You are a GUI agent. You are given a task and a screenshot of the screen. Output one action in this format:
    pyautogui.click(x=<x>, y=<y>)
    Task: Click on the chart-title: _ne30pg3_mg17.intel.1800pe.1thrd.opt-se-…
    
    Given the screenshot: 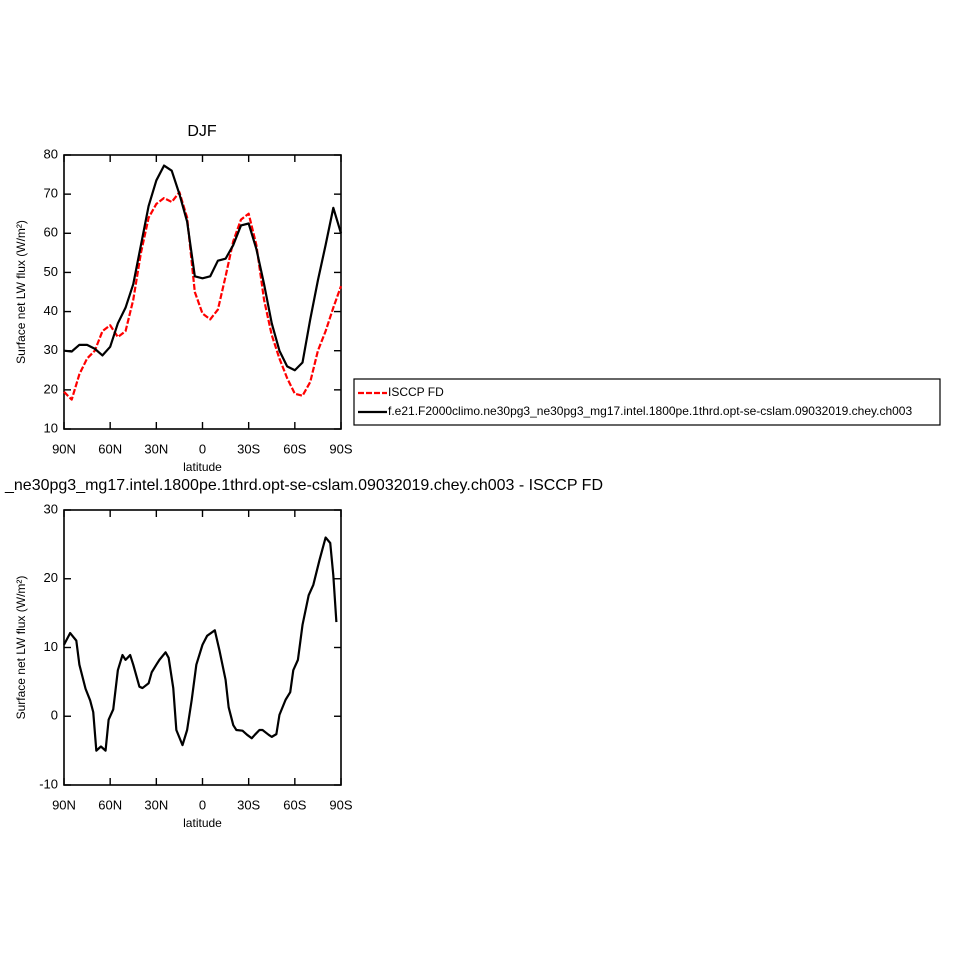 What is the action you would take?
    pyautogui.click(x=303, y=485)
    